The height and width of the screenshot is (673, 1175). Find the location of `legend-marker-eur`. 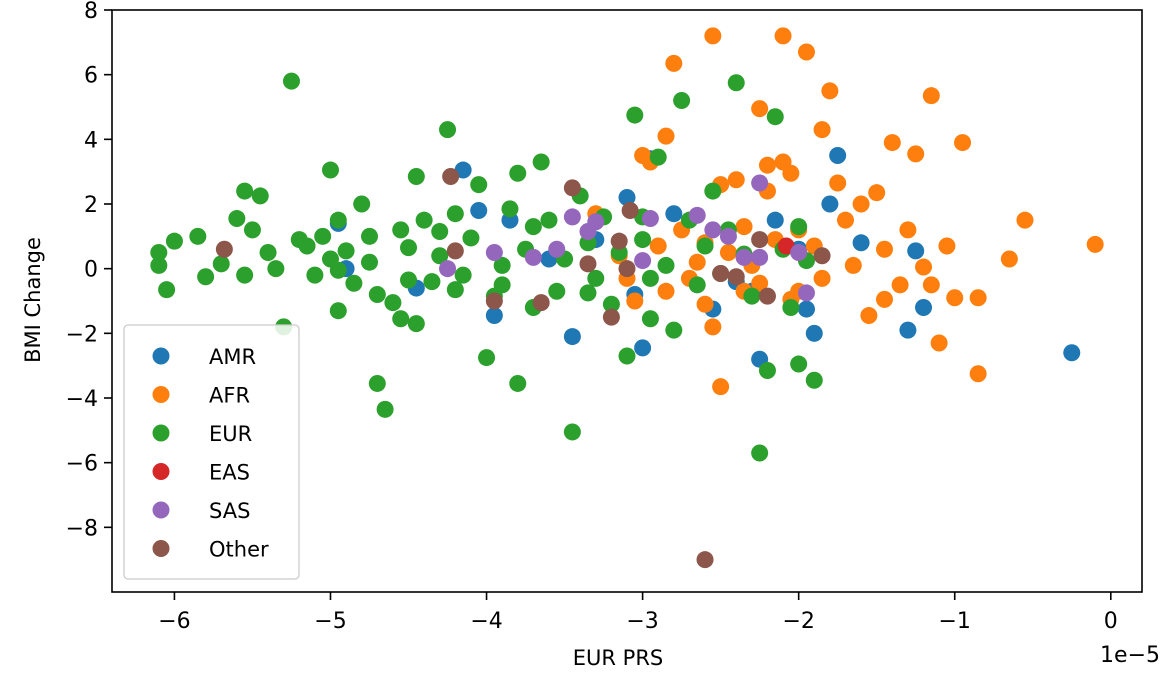

legend-marker-eur is located at coordinates (161, 433).